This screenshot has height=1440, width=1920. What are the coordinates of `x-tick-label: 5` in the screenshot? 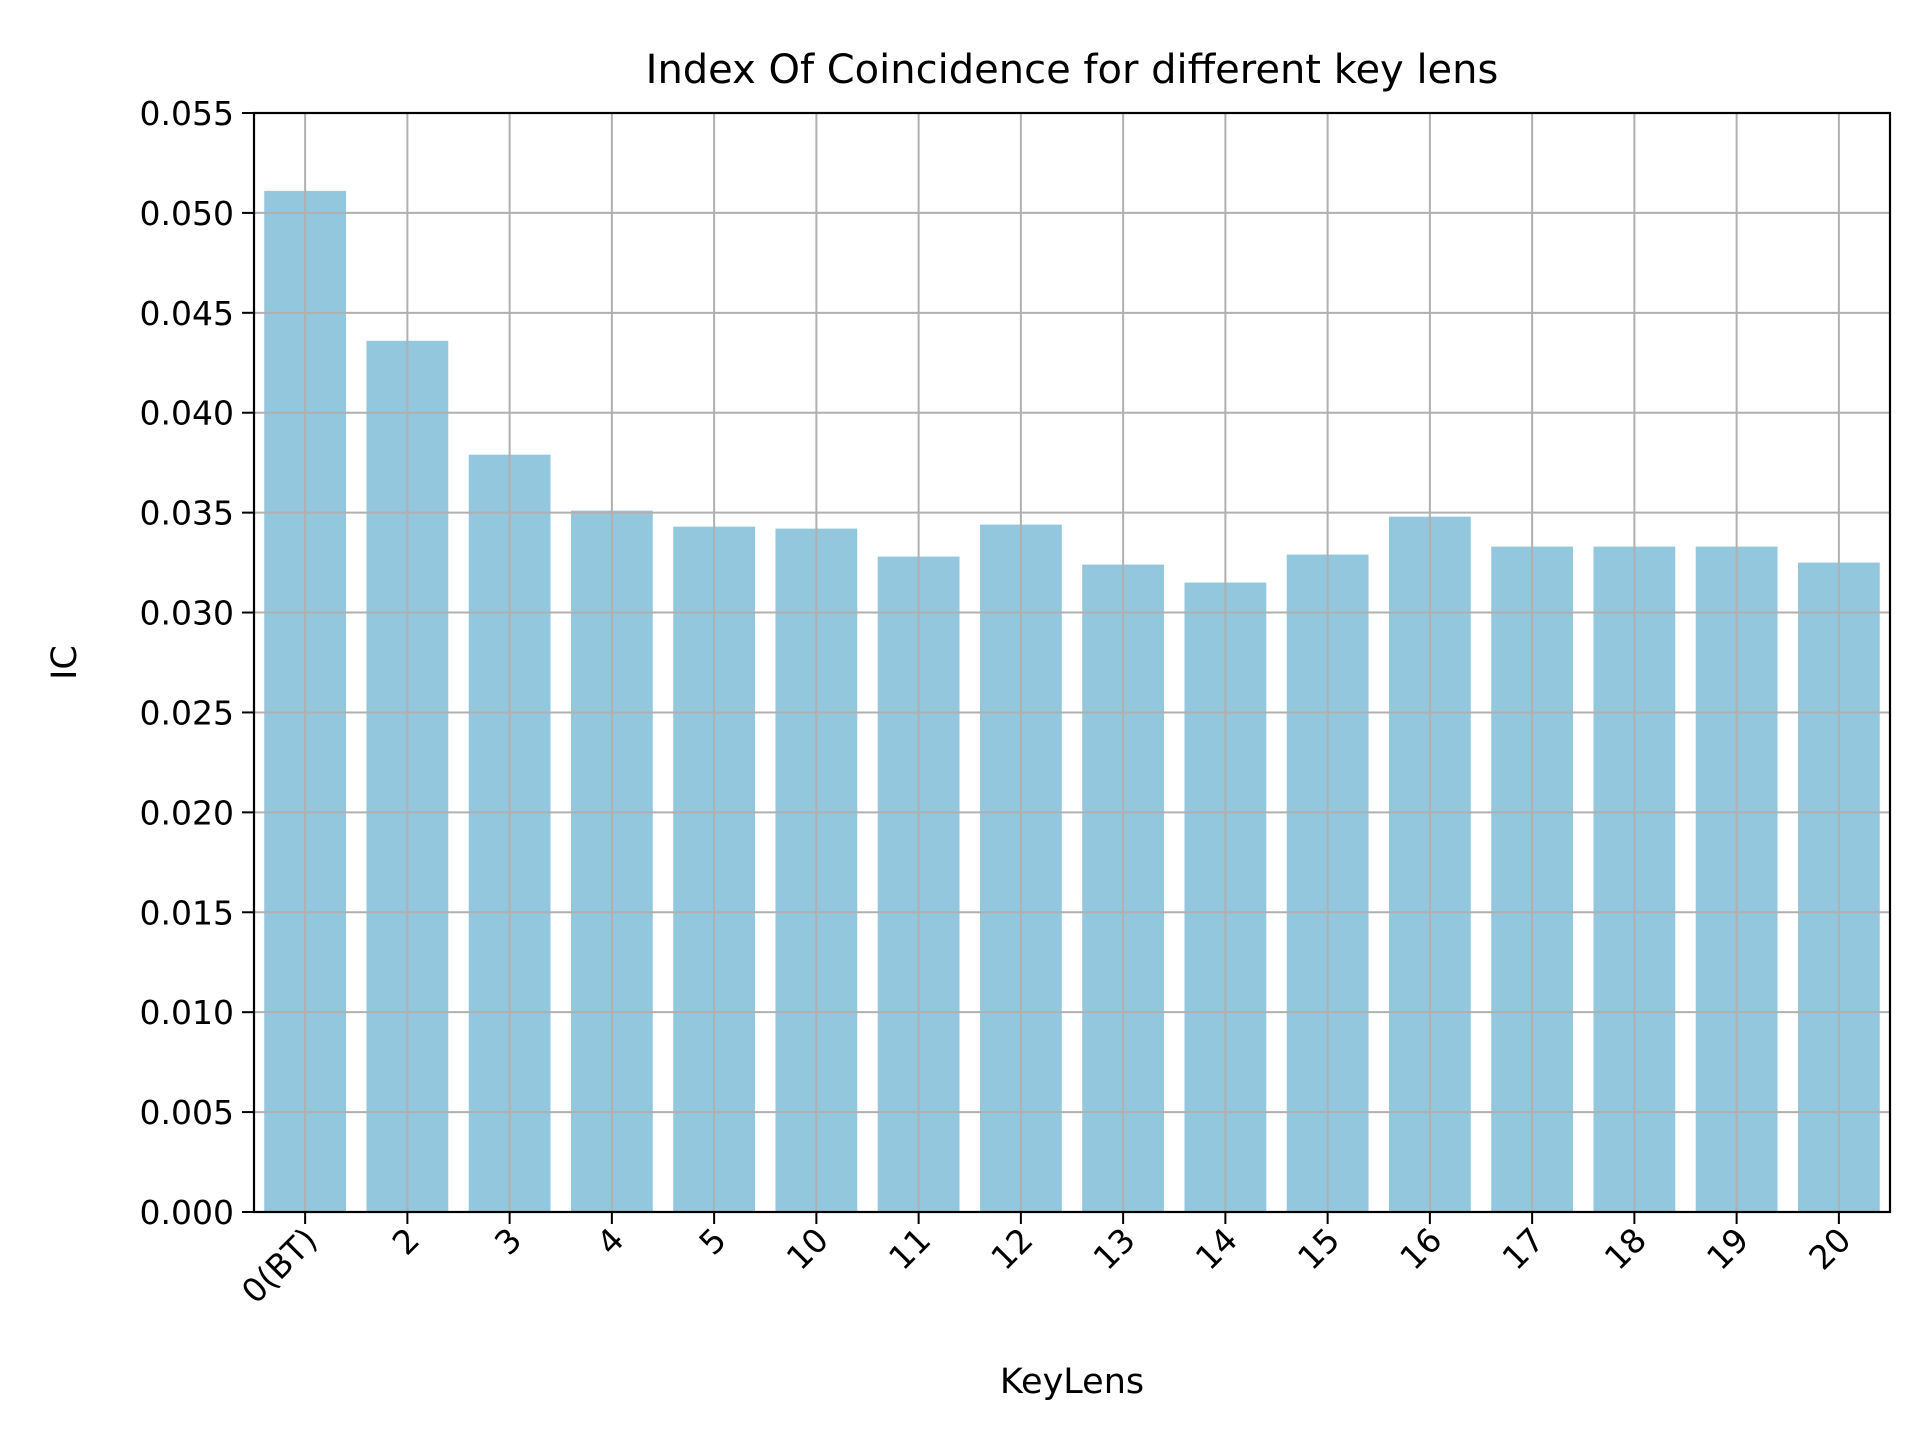 It's located at (712, 1241).